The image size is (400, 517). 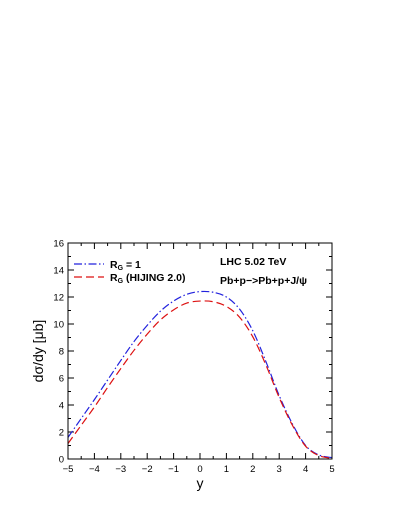 What do you see at coordinates (147, 469) in the screenshot?
I see `x-tick-label: −2` at bounding box center [147, 469].